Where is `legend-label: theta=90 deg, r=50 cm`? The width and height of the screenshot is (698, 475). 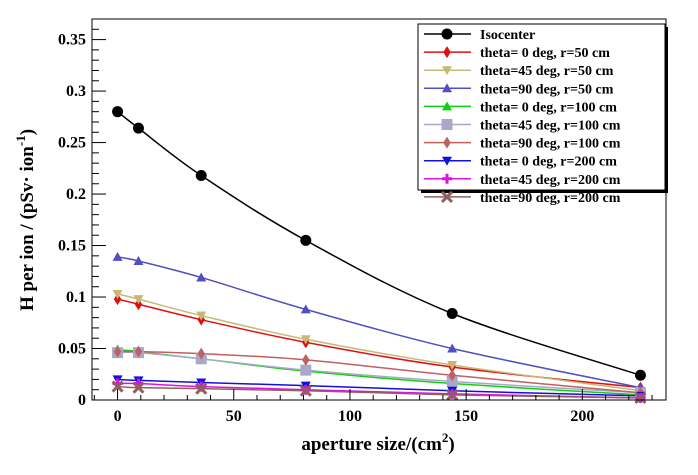
legend-label: theta=90 deg, r=50 cm is located at coordinates (547, 89).